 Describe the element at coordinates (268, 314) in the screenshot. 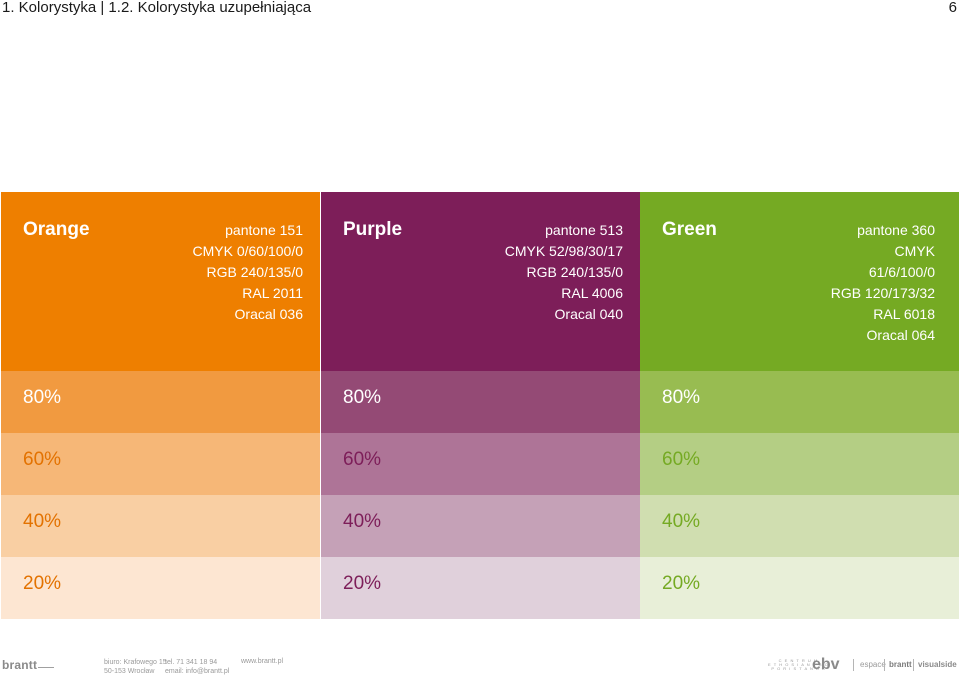

I see `spec-line: Oracal 036` at that location.